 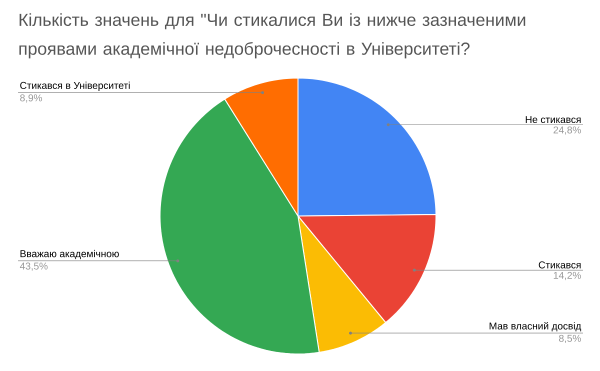 What do you see at coordinates (69, 255) in the screenshot?
I see `slice-label: Вважаю академічною` at bounding box center [69, 255].